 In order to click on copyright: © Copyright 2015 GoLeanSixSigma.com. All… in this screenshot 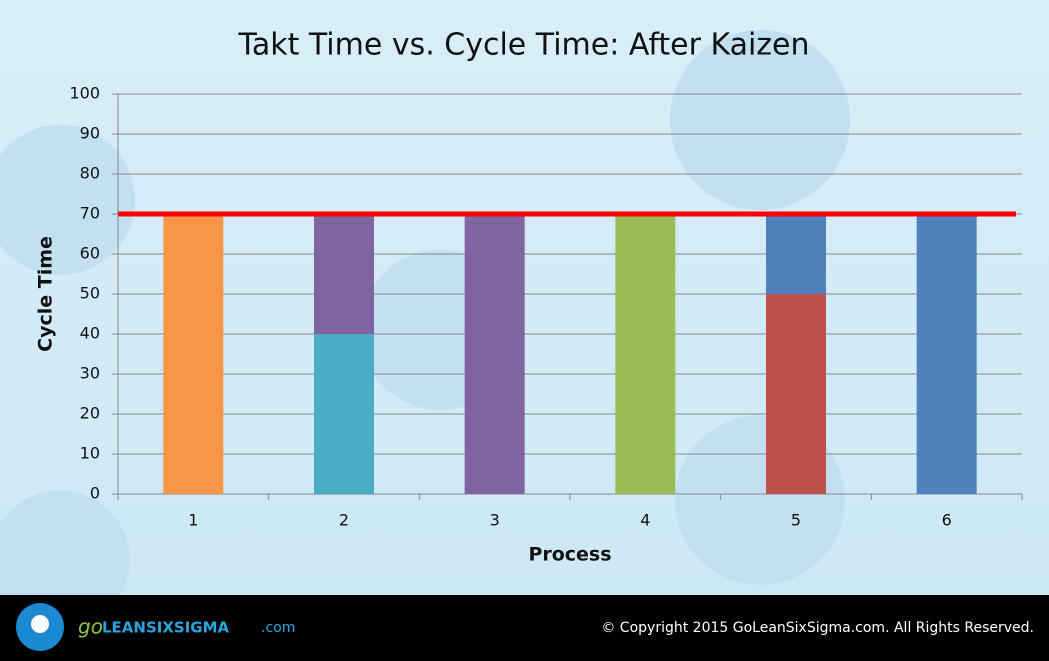, I will do `click(817, 628)`.